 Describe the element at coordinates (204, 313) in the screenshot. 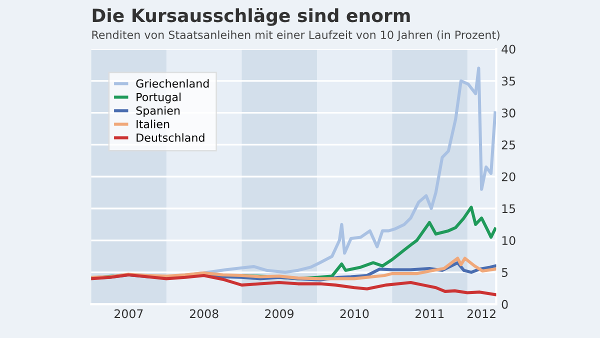

I see `x-tick-label: 2008` at that location.